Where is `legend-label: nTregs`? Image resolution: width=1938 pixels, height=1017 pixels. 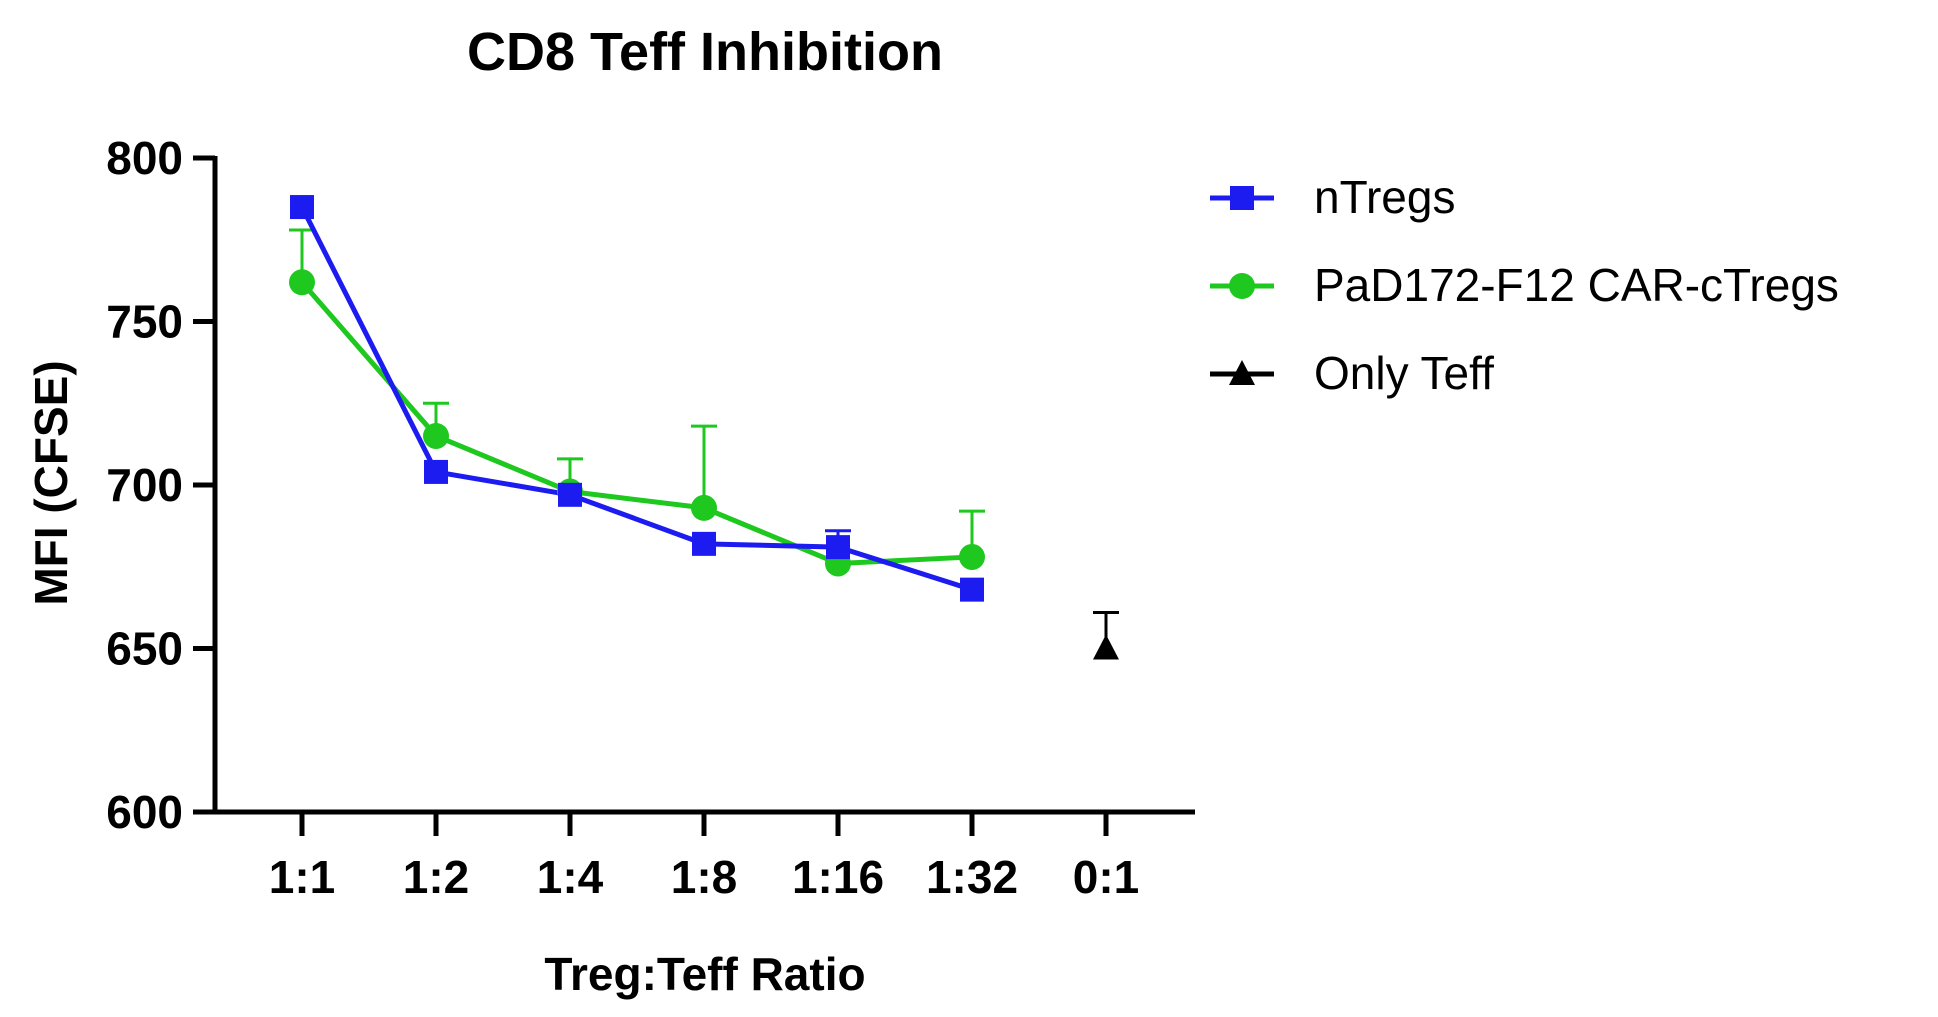
legend-label: nTregs is located at coordinates (1384, 197).